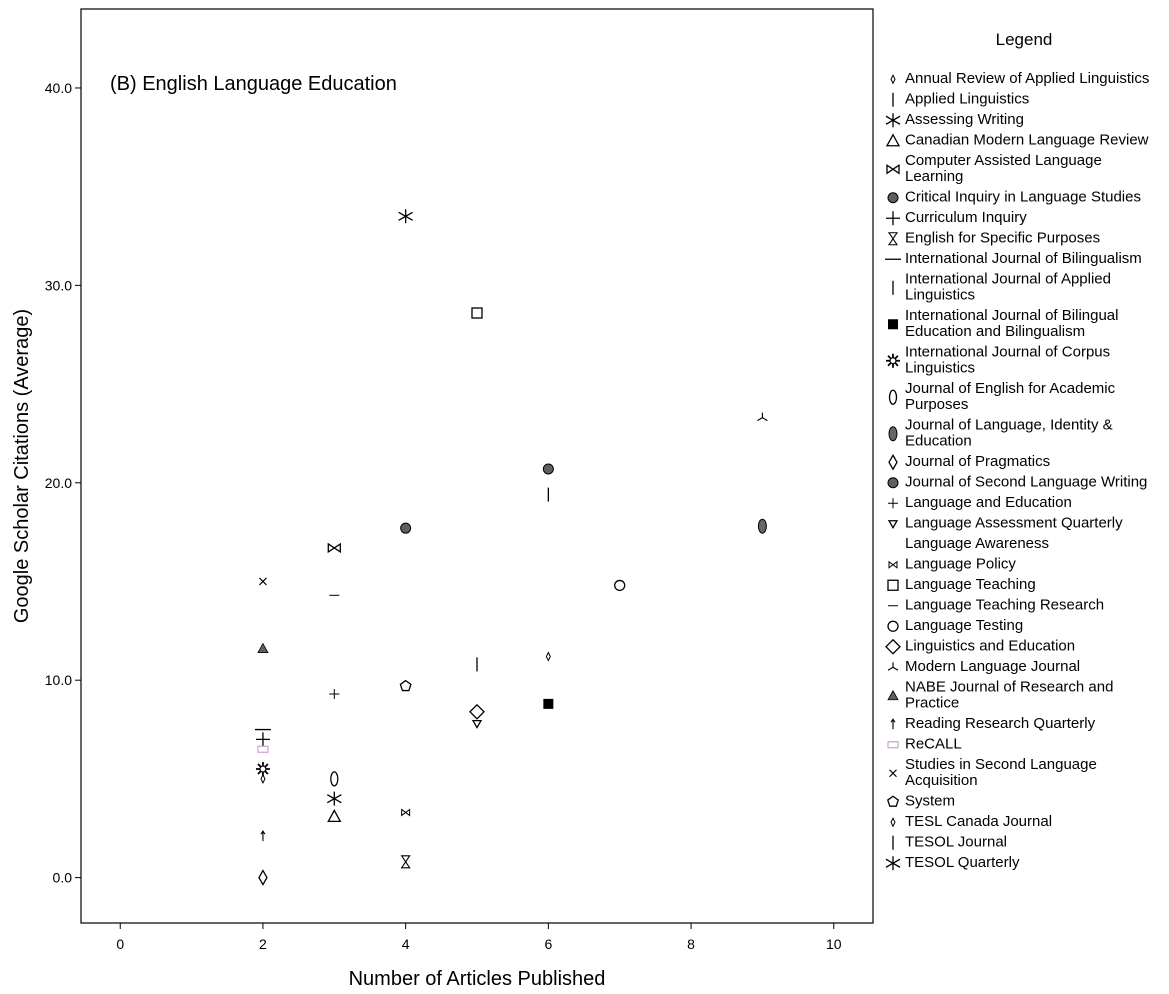 The width and height of the screenshot is (1169, 994). I want to click on x-axis-ticks: 0 2 4 6 8 10, so click(479, 937).